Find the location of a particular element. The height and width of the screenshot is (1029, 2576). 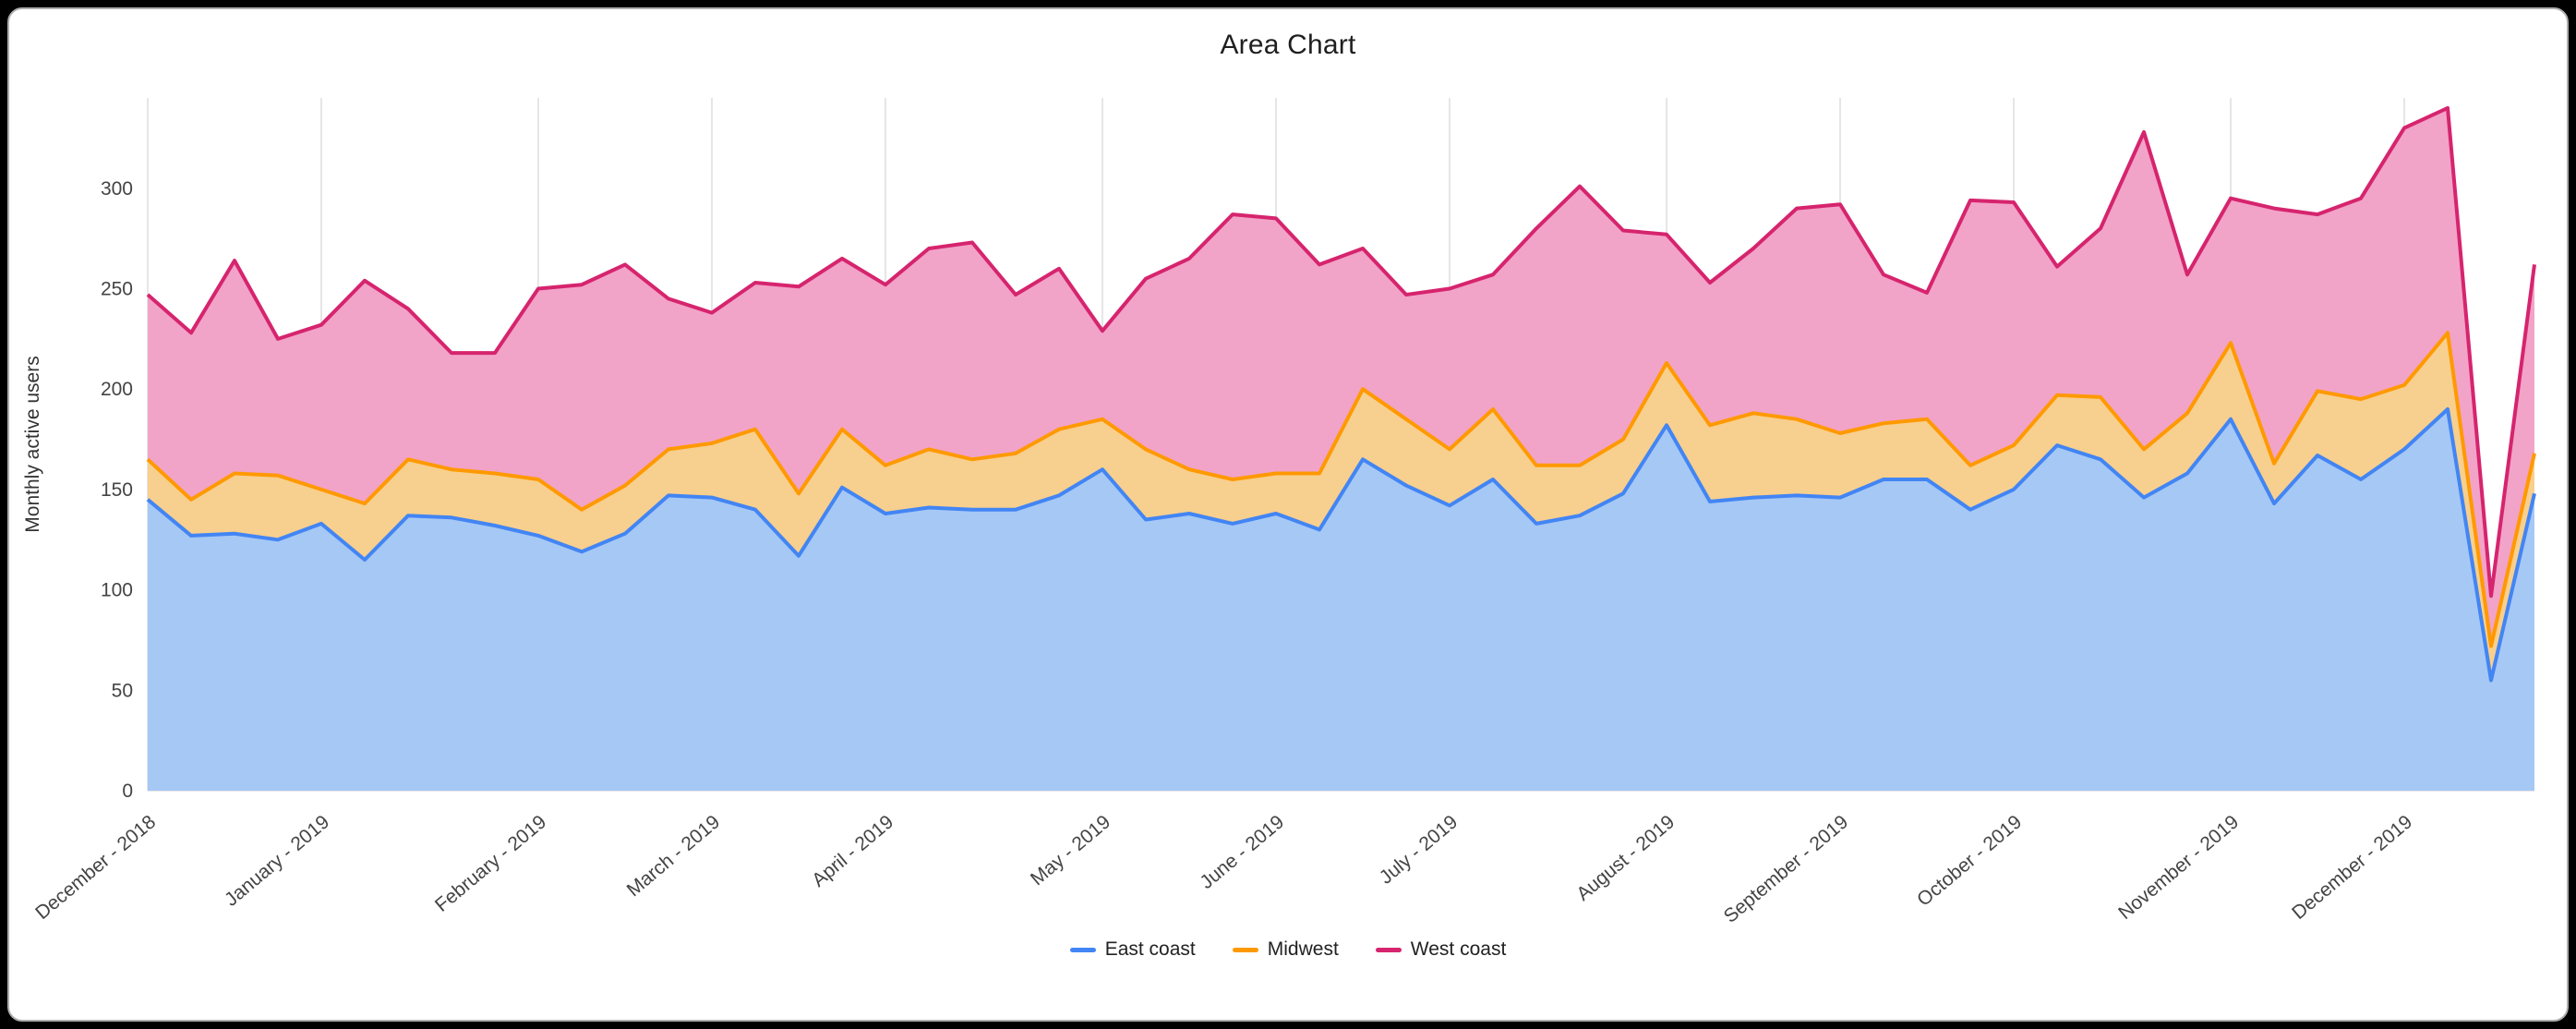

x-tick-label: December - 2019 is located at coordinates (2352, 867).